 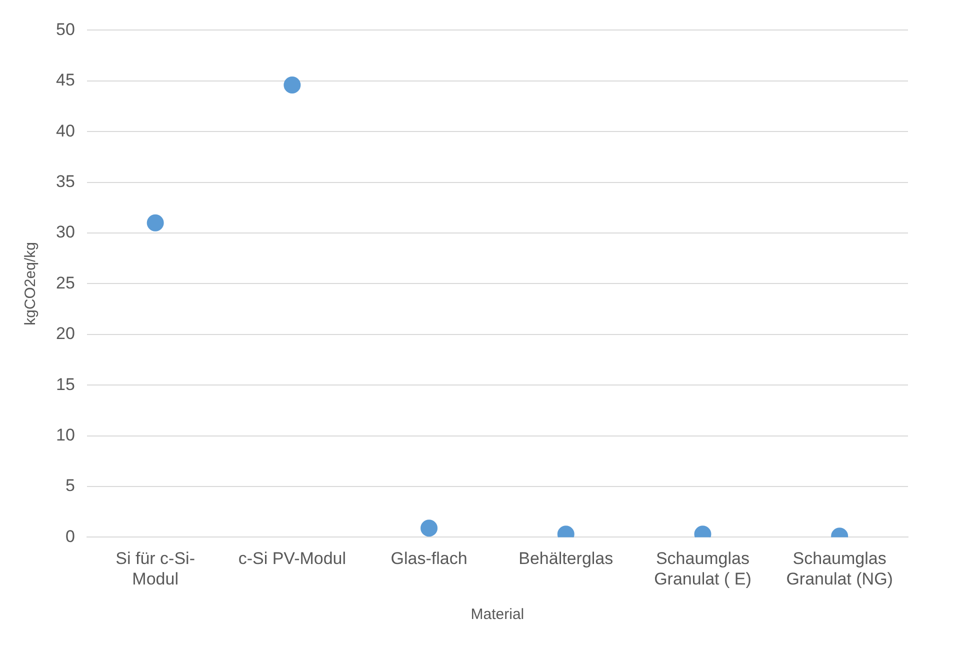 What do you see at coordinates (65, 282) in the screenshot?
I see `y-tick-label: 25` at bounding box center [65, 282].